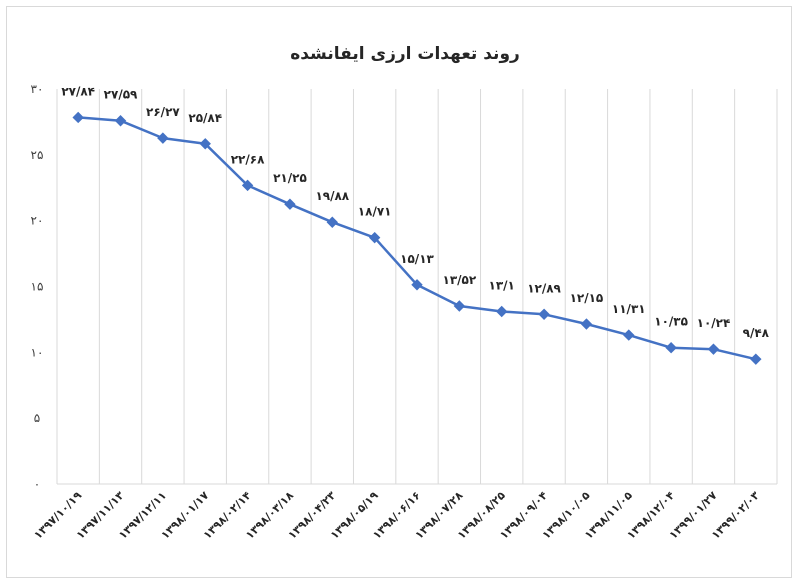 This screenshot has width=800, height=586. Describe the element at coordinates (544, 288) in the screenshot. I see `data-label: ۱۲/۸۹` at that location.